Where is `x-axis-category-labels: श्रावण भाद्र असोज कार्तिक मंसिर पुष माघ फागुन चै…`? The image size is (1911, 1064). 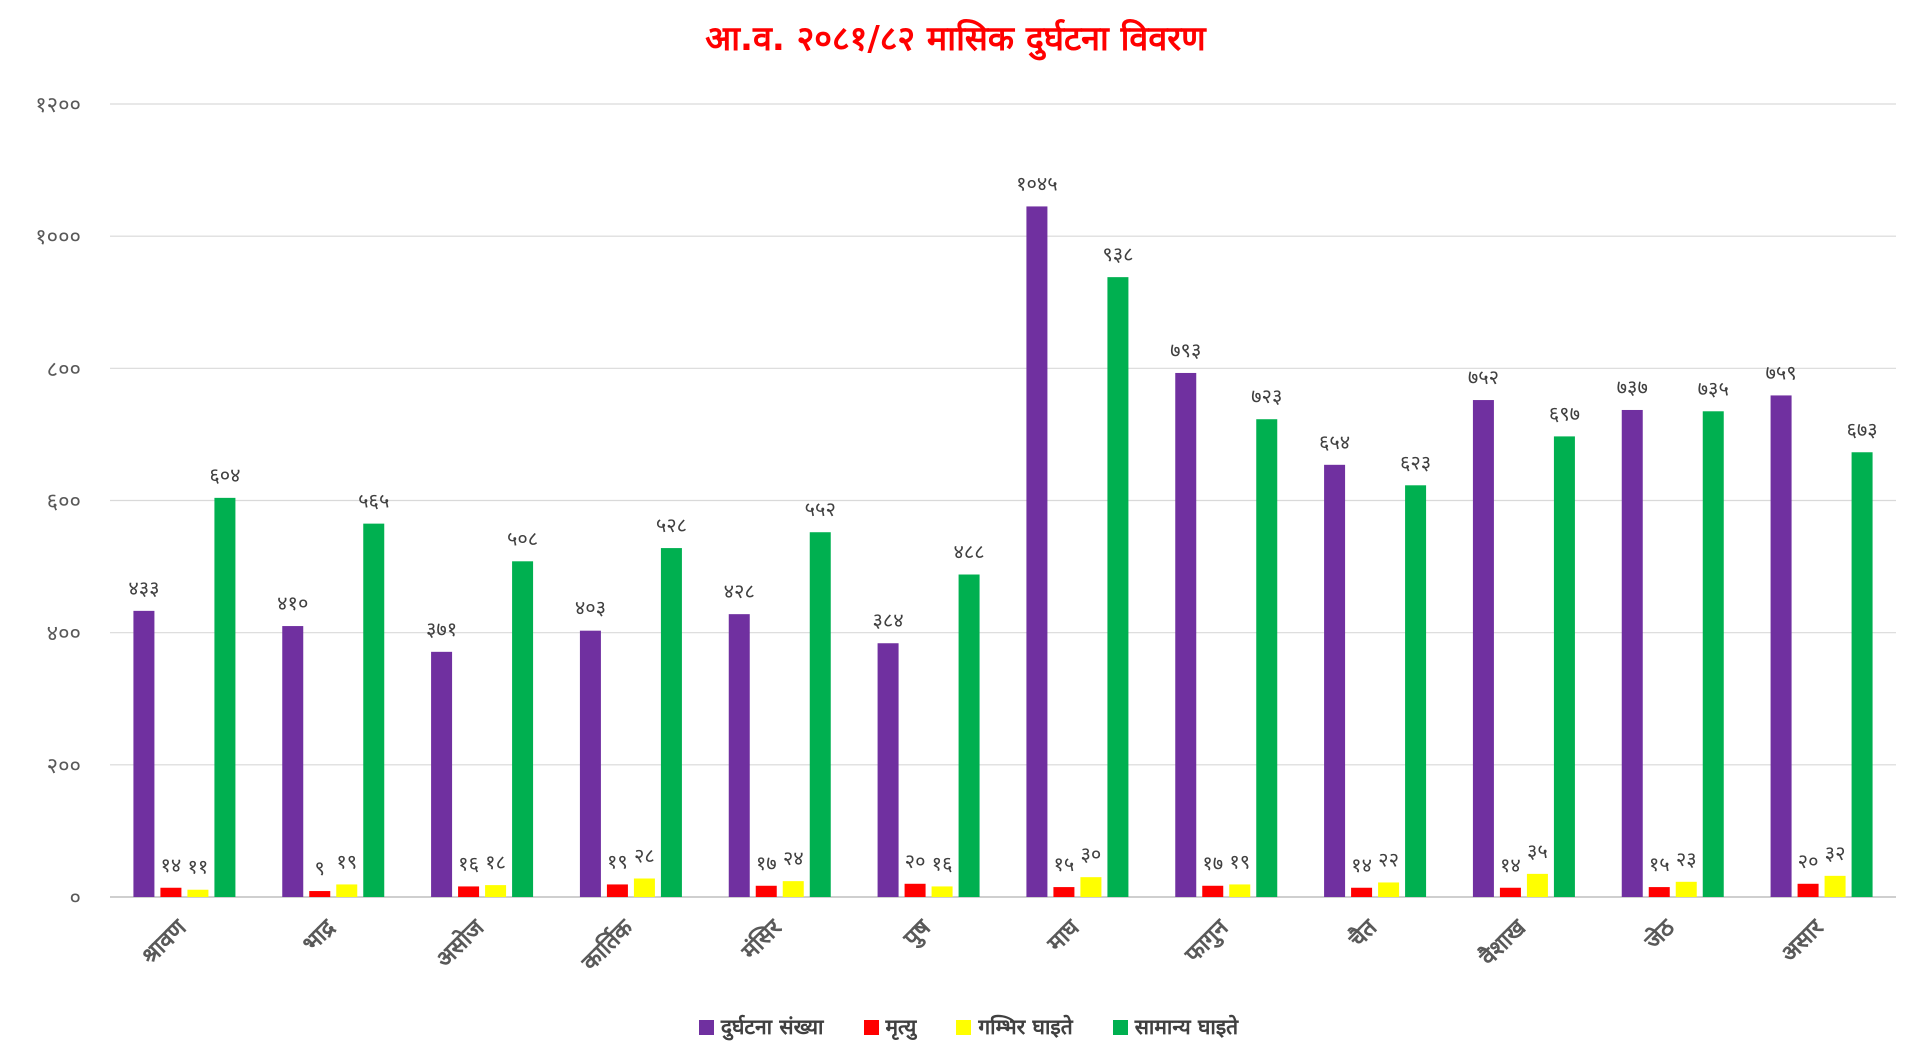
x-axis-category-labels: श्रावण भाद्र असोज कार्तिक मंसिर पुष माघ फागुन चै… is located at coordinates (983, 944).